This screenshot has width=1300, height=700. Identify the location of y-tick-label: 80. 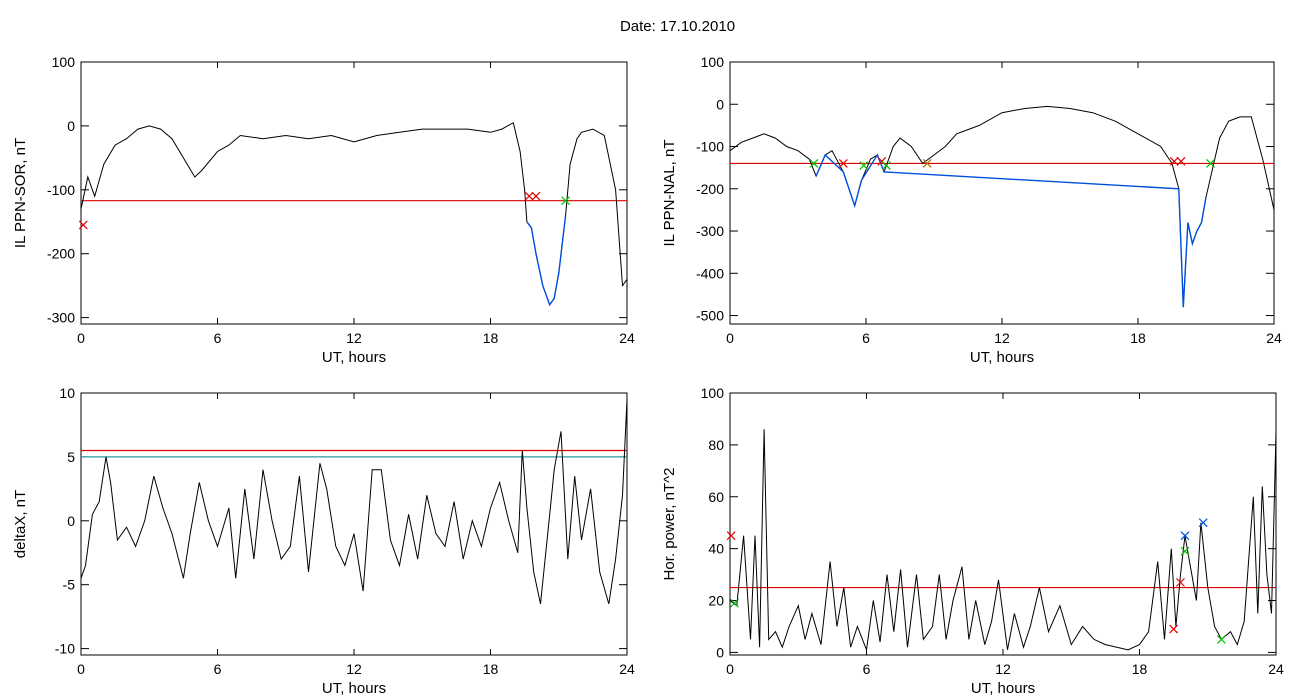
(716, 445).